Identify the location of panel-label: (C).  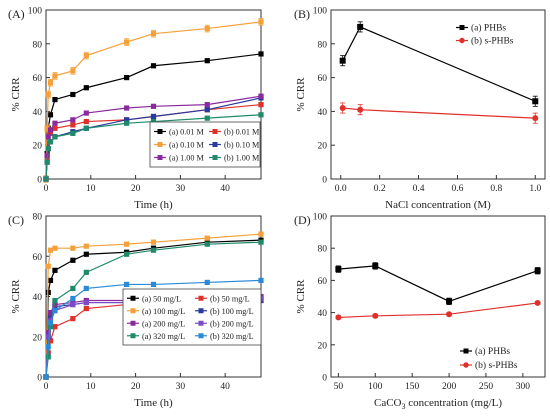
(16, 220).